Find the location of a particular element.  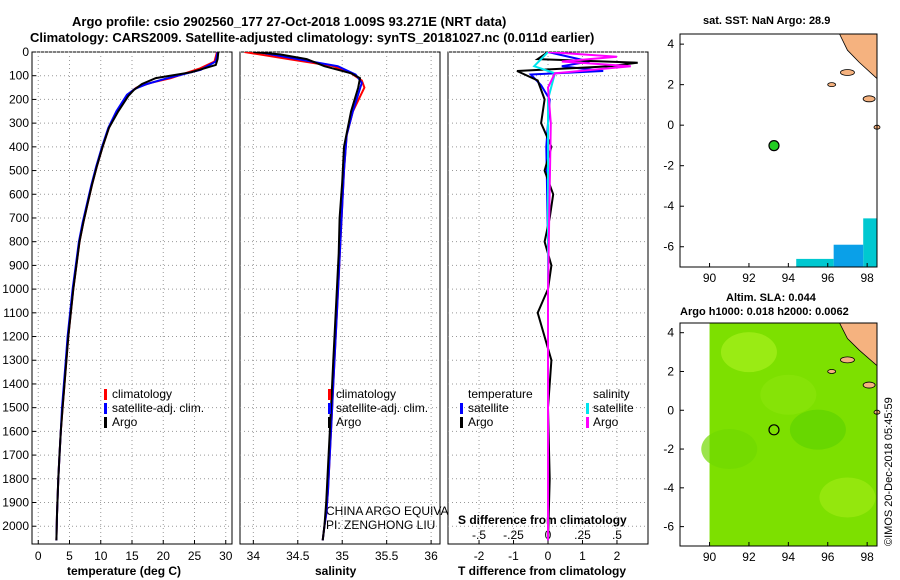

map-x-tick-label: 96 is located at coordinates (828, 557).